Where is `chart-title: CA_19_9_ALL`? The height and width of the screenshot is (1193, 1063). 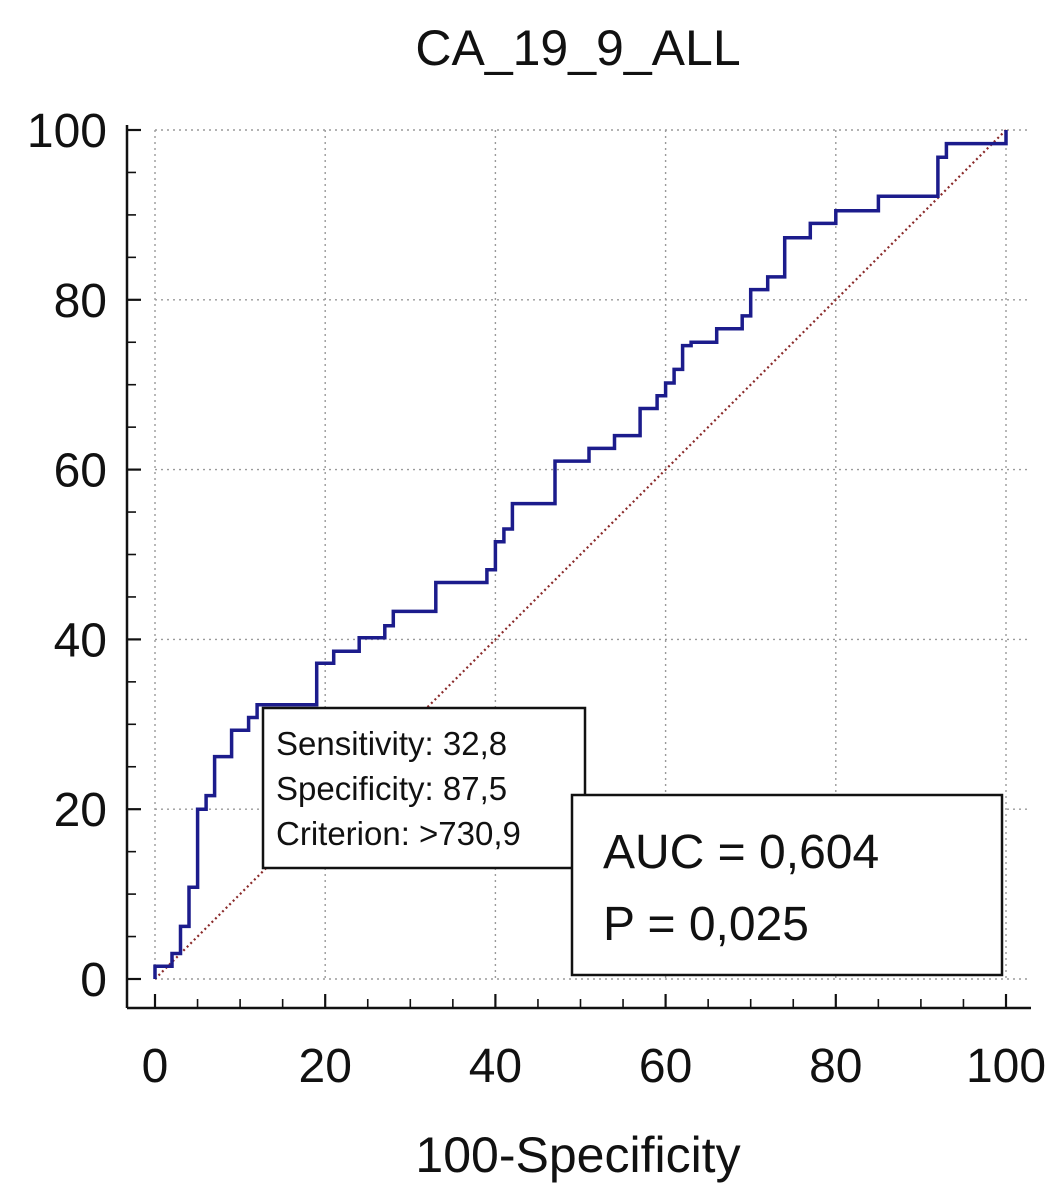 chart-title: CA_19_9_ALL is located at coordinates (577, 48).